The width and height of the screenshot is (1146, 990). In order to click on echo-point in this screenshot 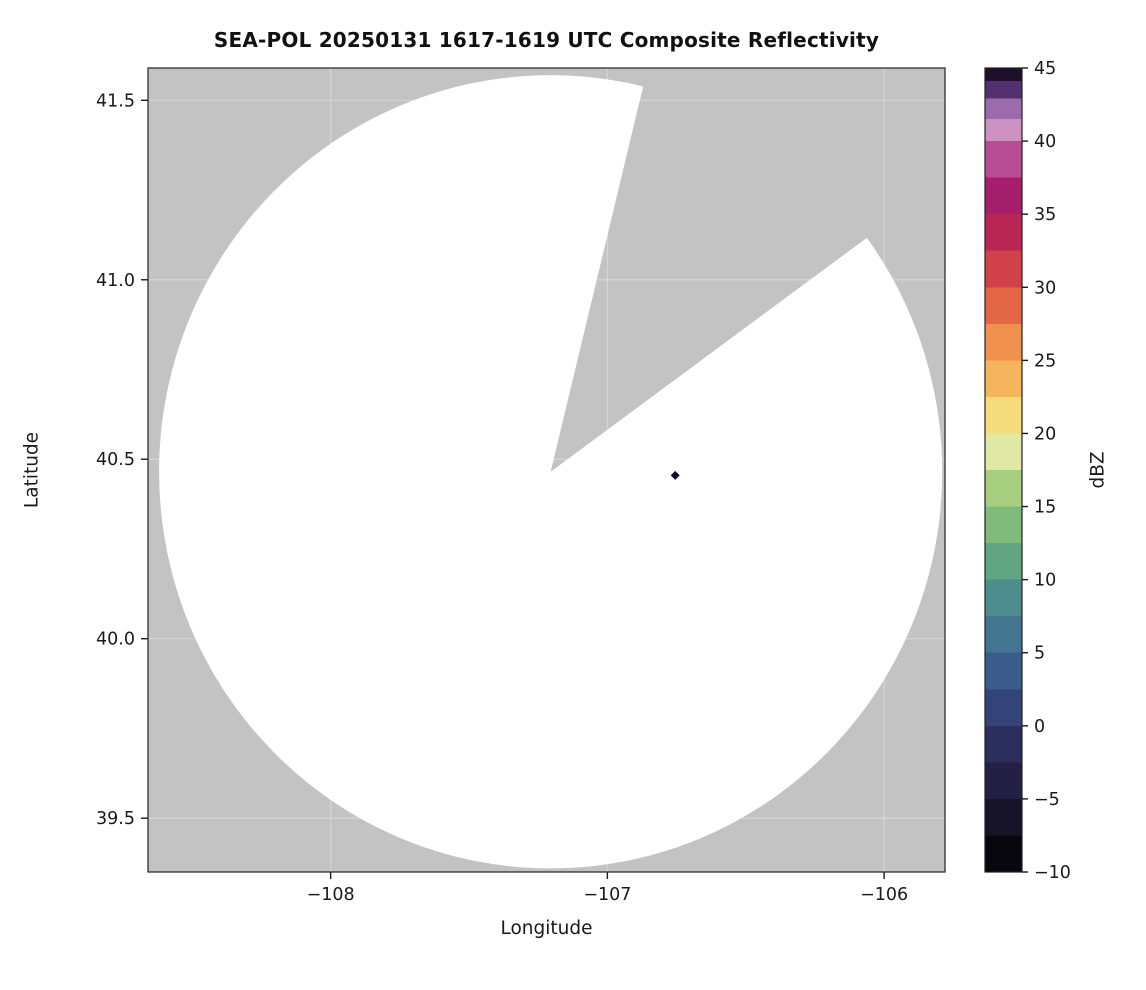, I will do `click(675, 475)`.